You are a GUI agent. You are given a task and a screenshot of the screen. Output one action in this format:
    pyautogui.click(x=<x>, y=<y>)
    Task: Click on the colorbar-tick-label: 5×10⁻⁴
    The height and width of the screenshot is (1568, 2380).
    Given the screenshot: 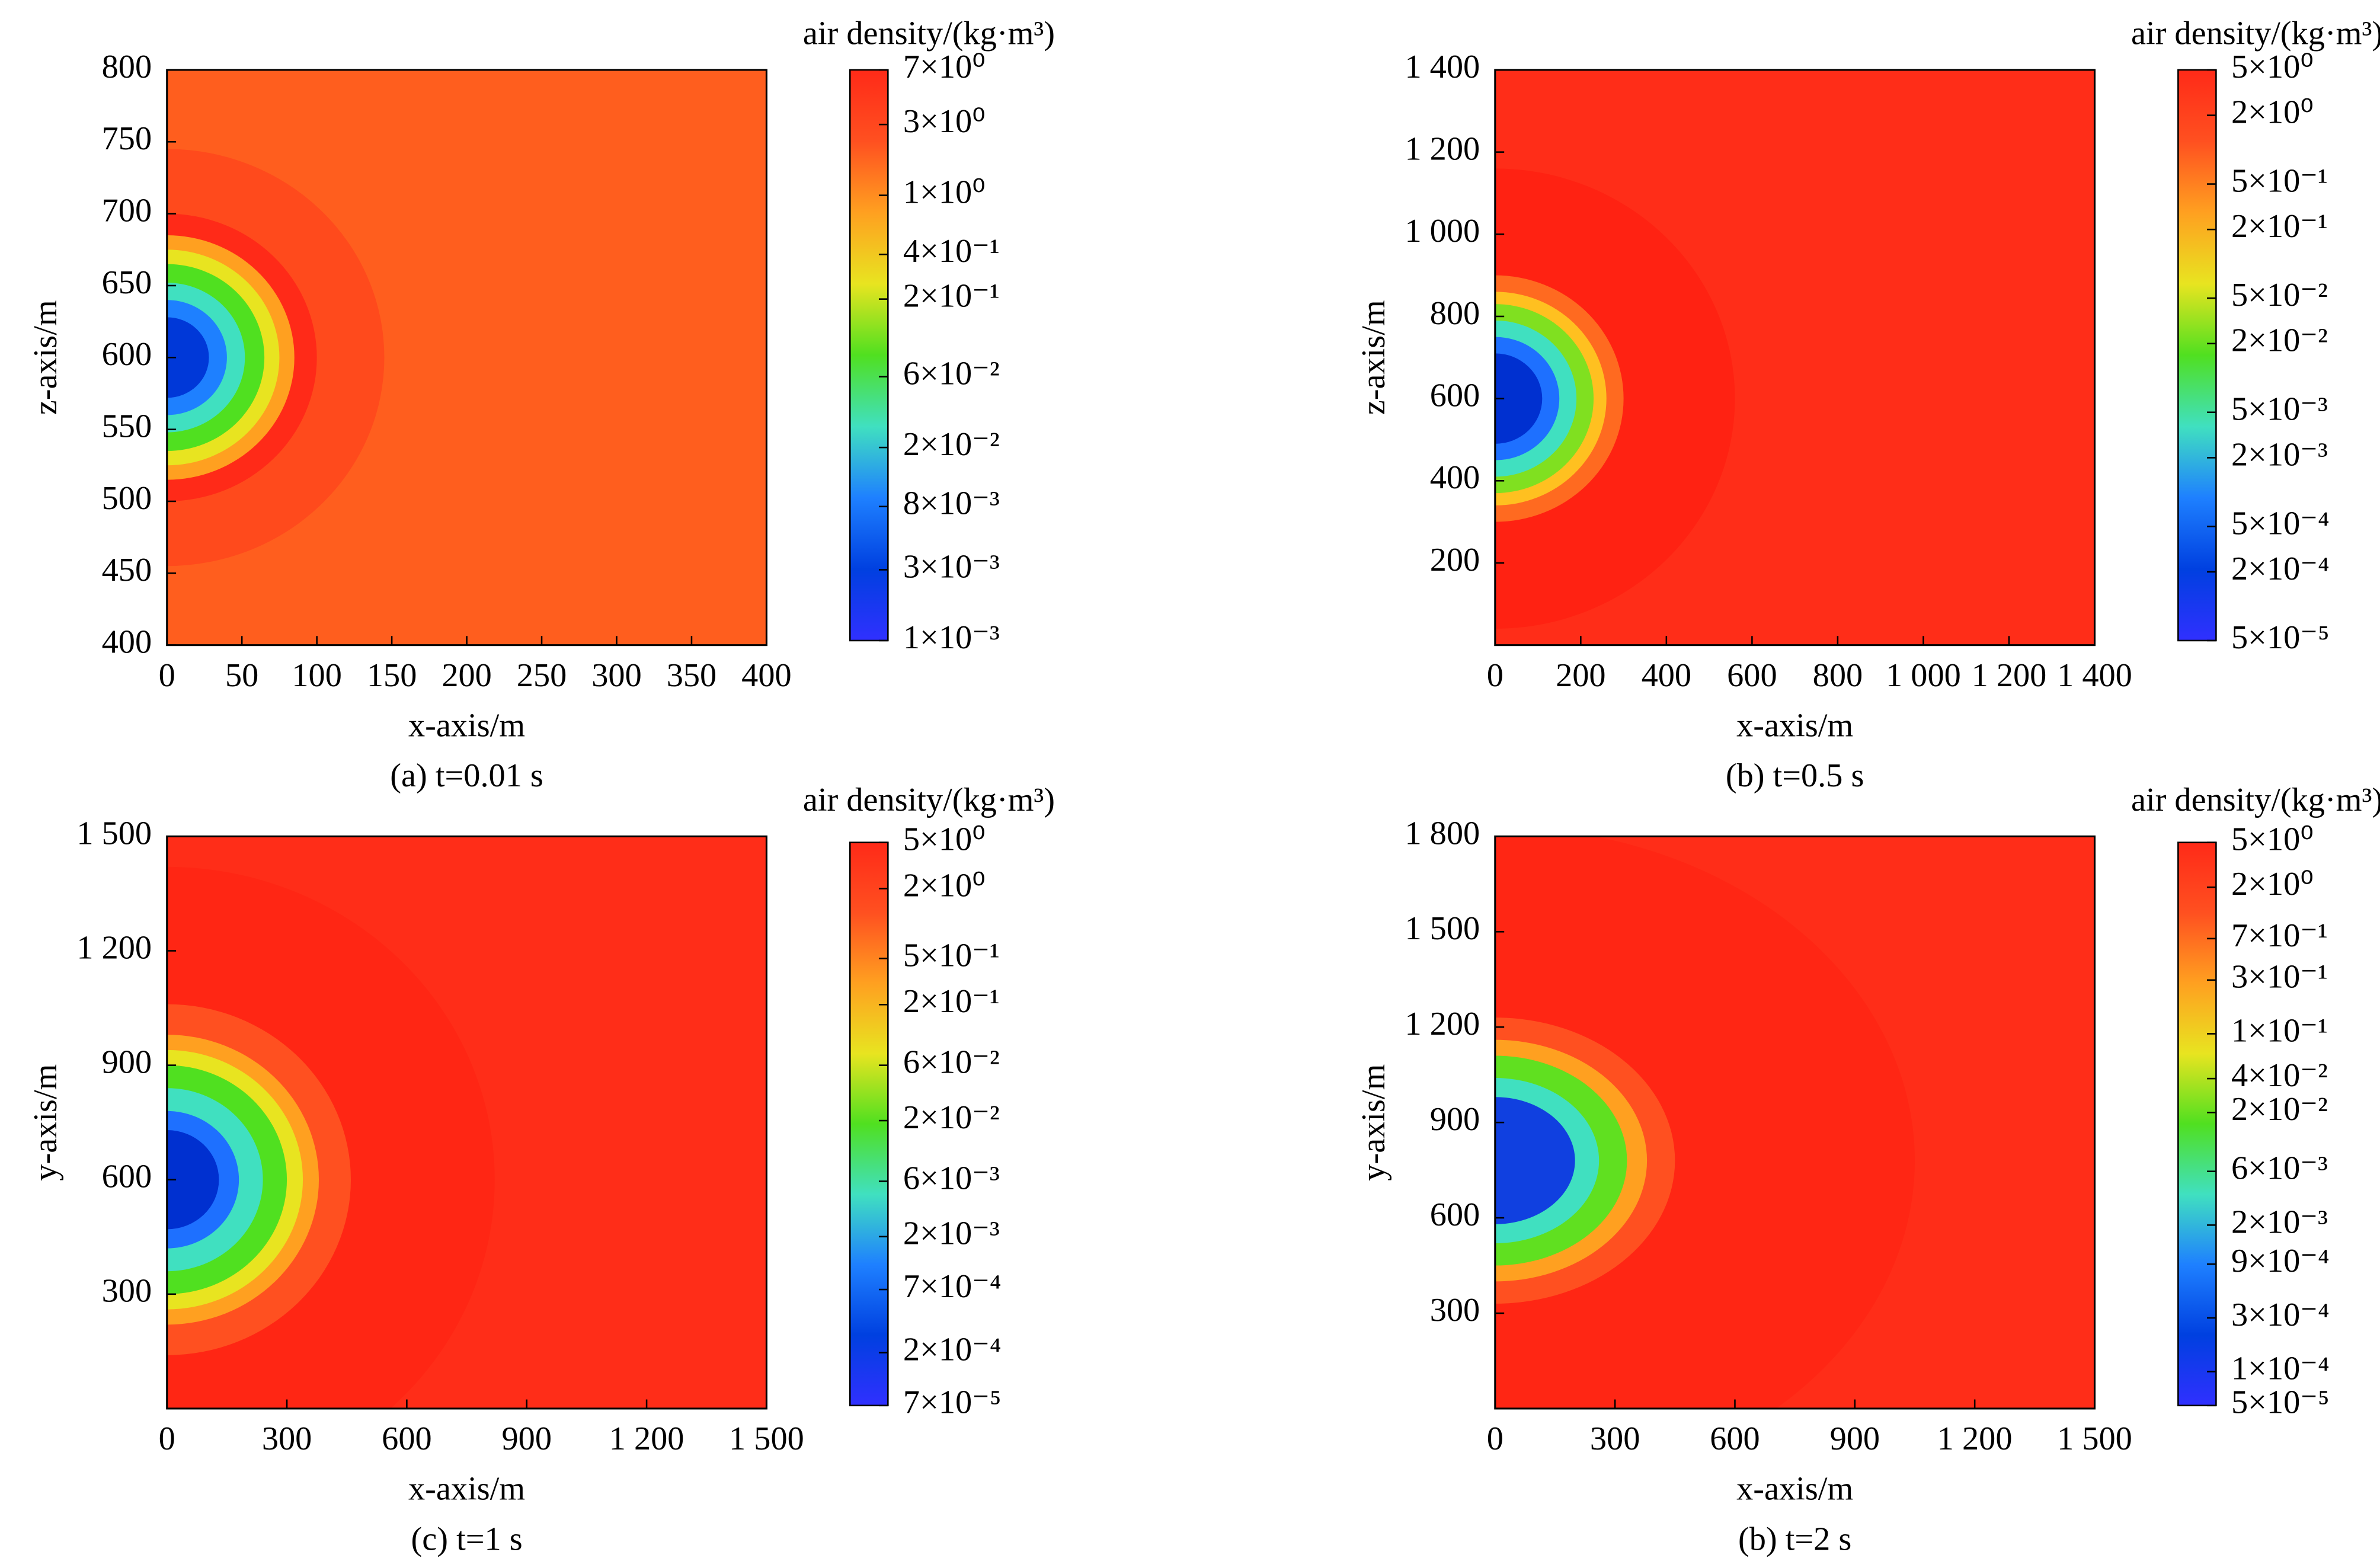 What is the action you would take?
    pyautogui.click(x=2280, y=523)
    